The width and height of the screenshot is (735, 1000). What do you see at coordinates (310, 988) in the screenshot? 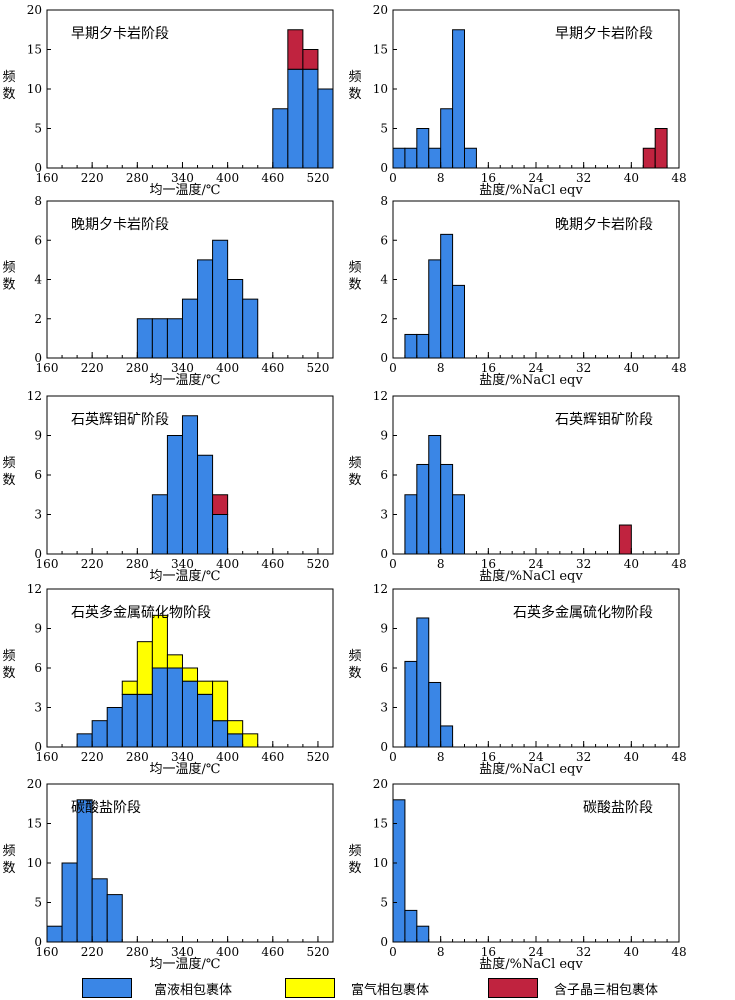
I see `legend-swatch-vapor` at bounding box center [310, 988].